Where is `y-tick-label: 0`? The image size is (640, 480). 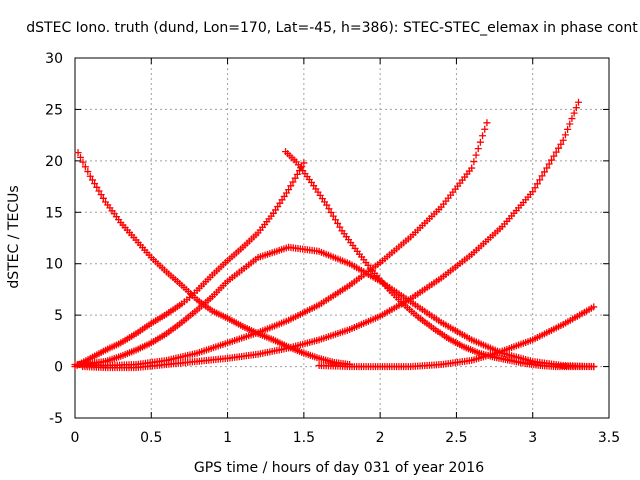
y-tick-label: 0 is located at coordinates (58, 368).